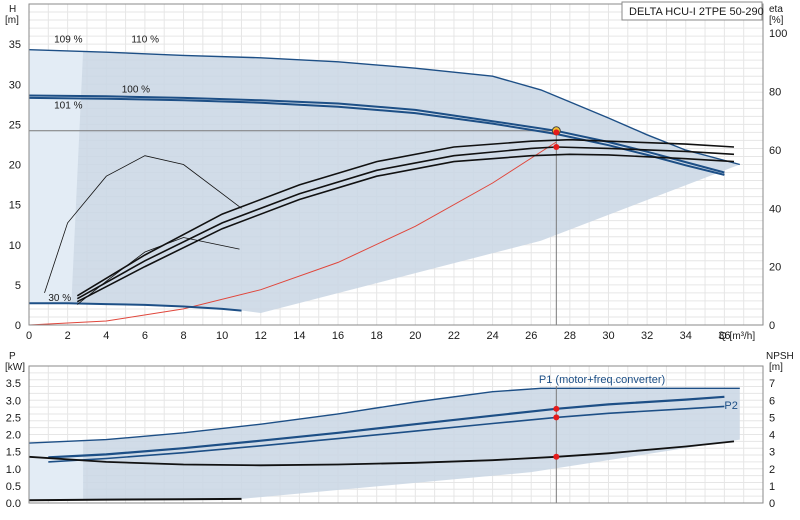 The width and height of the screenshot is (800, 520). What do you see at coordinates (415, 336) in the screenshot?
I see `x-tick-label: 20` at bounding box center [415, 336].